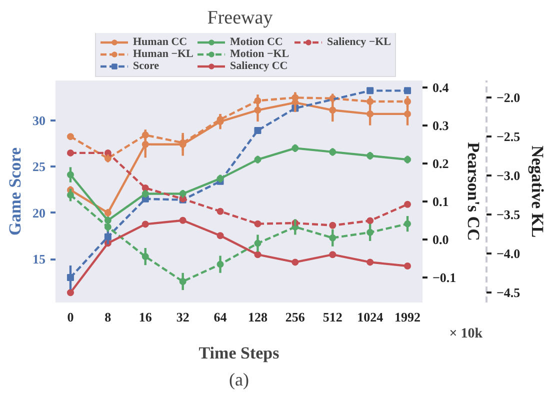  I want to click on y-tick-label: 30, so click(39, 120).